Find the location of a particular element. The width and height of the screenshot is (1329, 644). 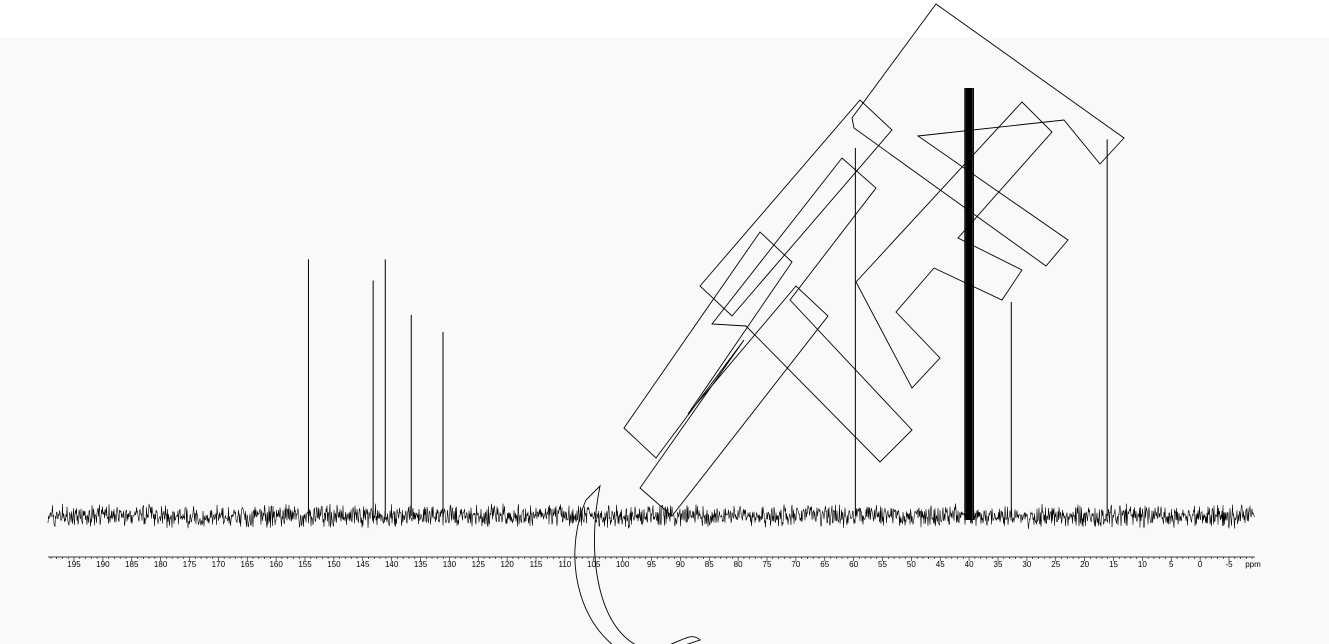

watermark-letter-h is located at coordinates (726, 374).